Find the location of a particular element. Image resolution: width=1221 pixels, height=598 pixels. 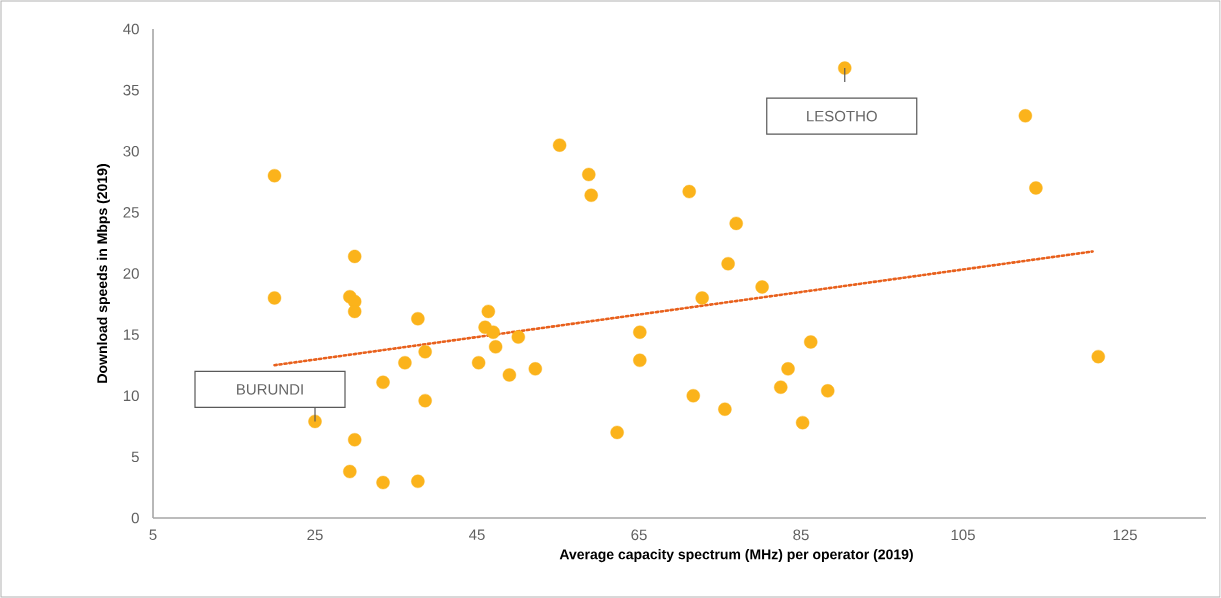

annotation: LESOTHO is located at coordinates (842, 116).